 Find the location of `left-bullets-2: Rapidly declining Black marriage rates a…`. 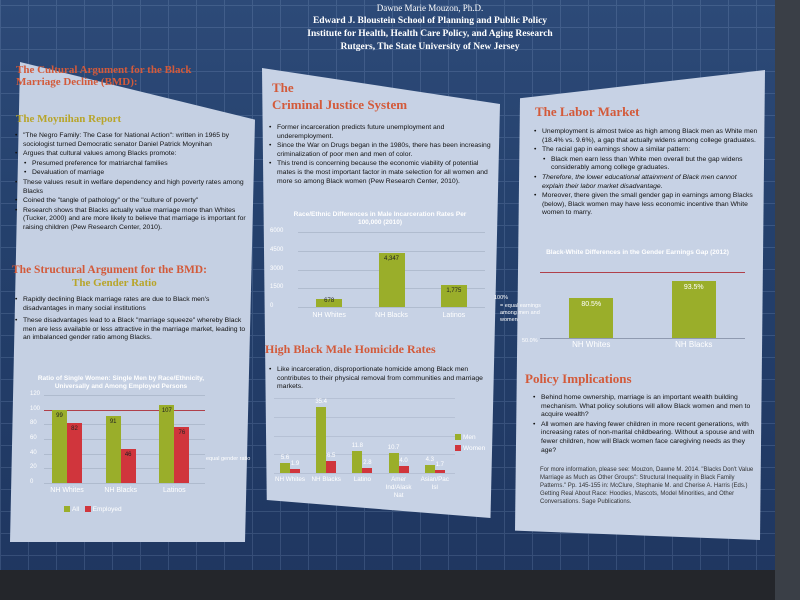

left-bullets-2: Rapidly declining Black marriage rates a… is located at coordinates (131, 320).